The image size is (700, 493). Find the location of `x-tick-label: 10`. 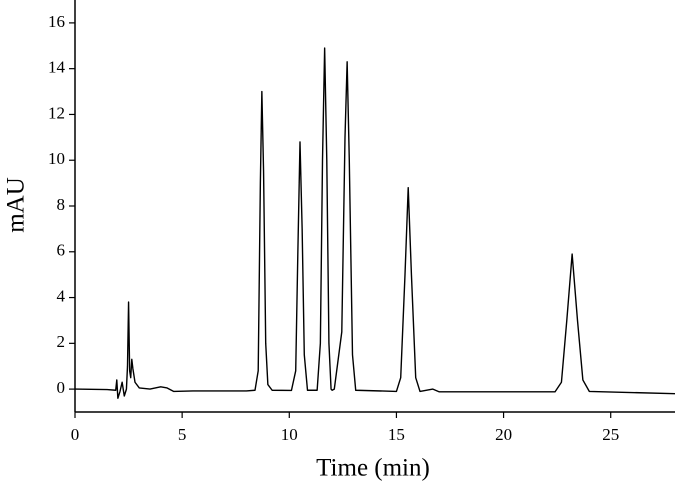

x-tick-label: 10 is located at coordinates (289, 434).